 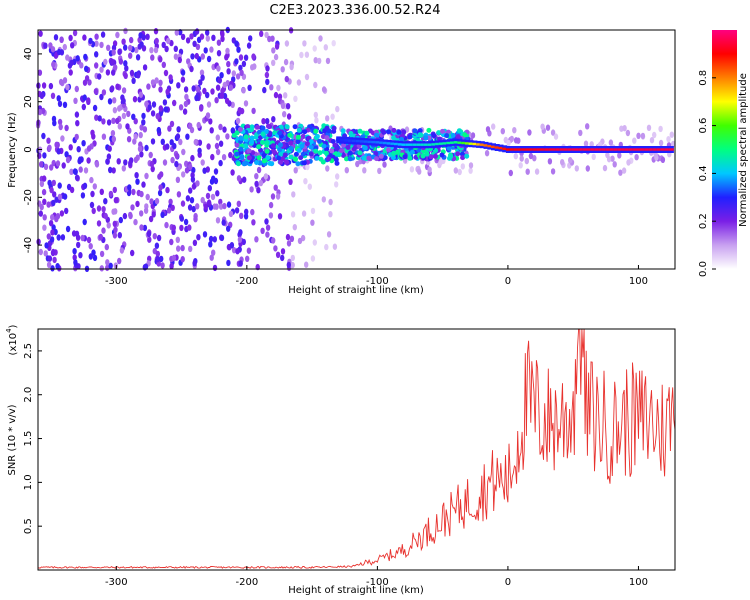 I want to click on snr-y-tick-label: 0.5, so click(x=28, y=526).